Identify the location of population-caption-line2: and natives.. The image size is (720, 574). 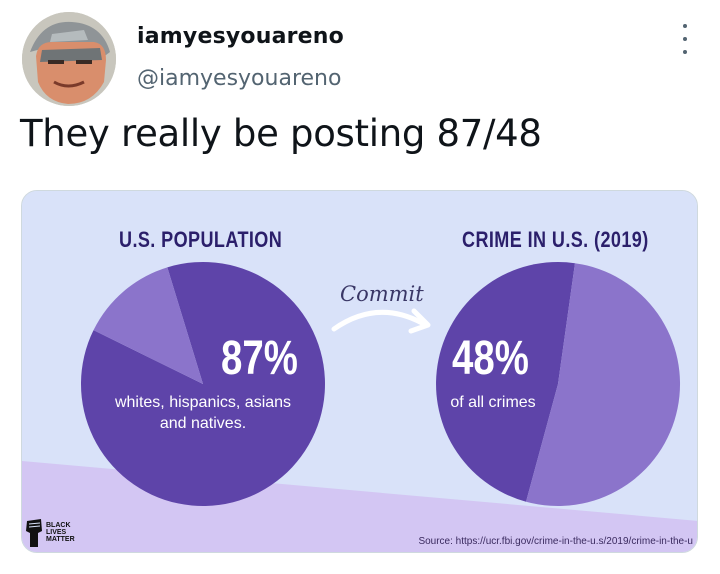
(203, 423).